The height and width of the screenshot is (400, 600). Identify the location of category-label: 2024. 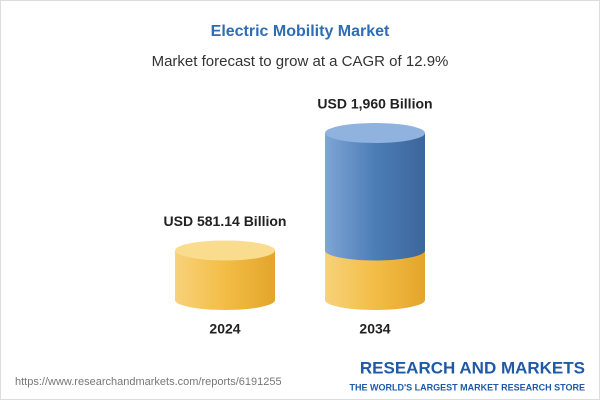
(224, 329).